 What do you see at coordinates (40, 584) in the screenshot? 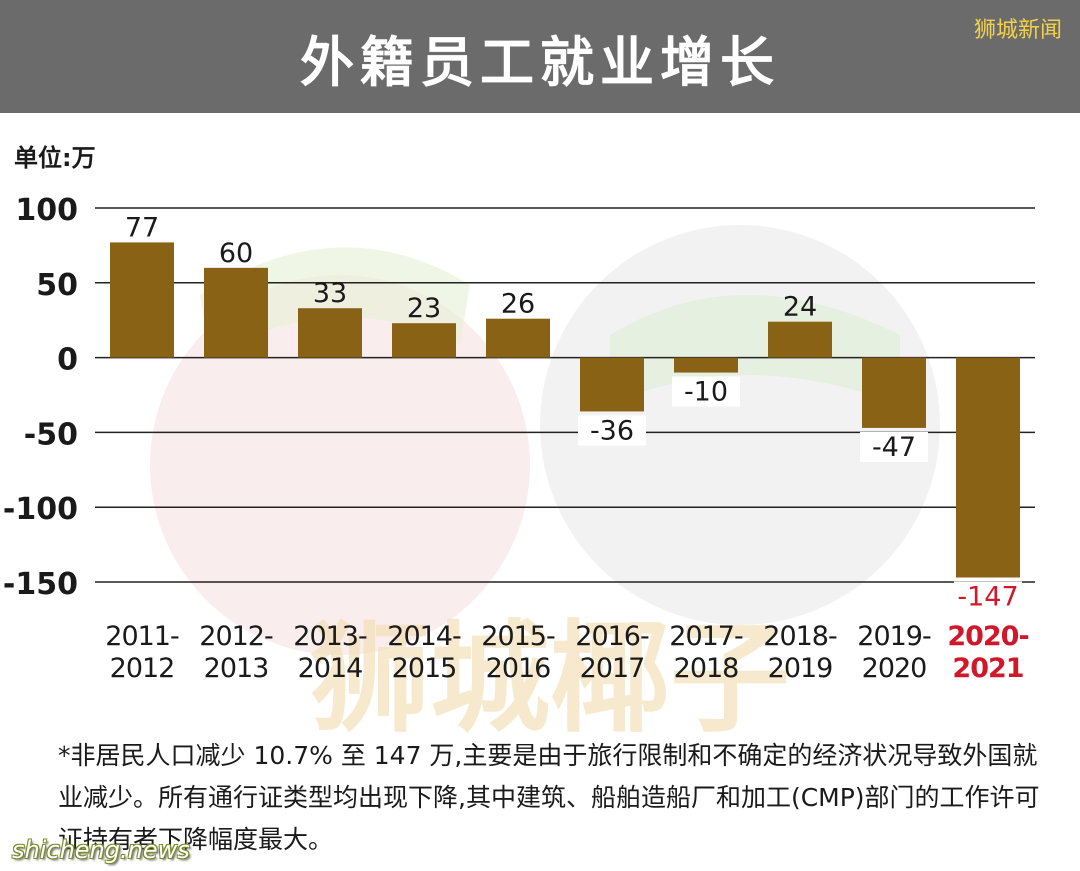
I see `y-tick-label: -150` at bounding box center [40, 584].